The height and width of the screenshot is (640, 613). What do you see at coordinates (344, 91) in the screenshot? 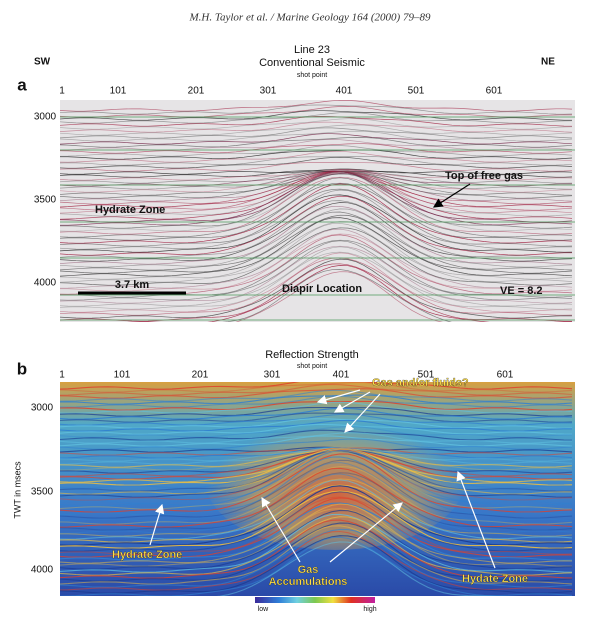
I see `shot-point-label: 401` at bounding box center [344, 91].